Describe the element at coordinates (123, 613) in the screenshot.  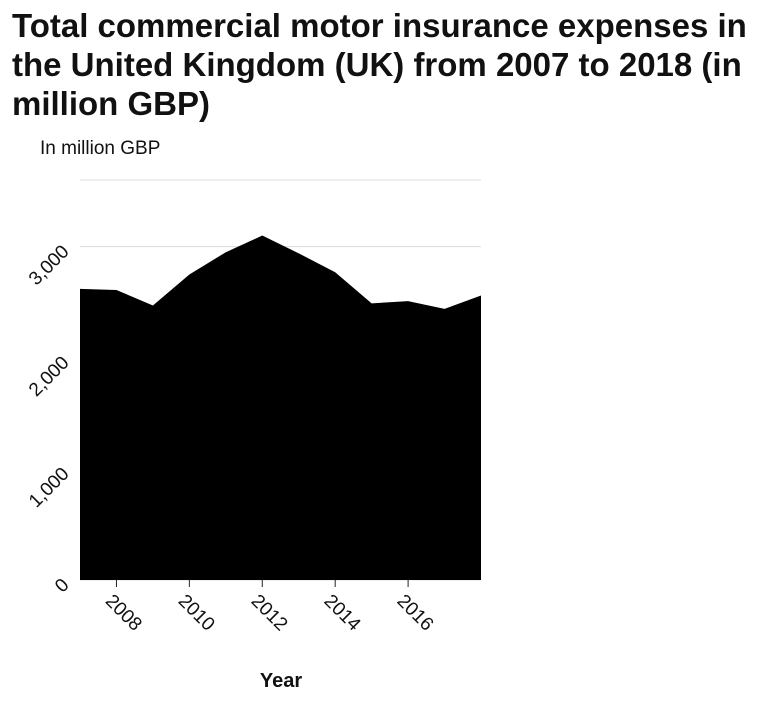
I see `x-tick-label: 2008` at that location.